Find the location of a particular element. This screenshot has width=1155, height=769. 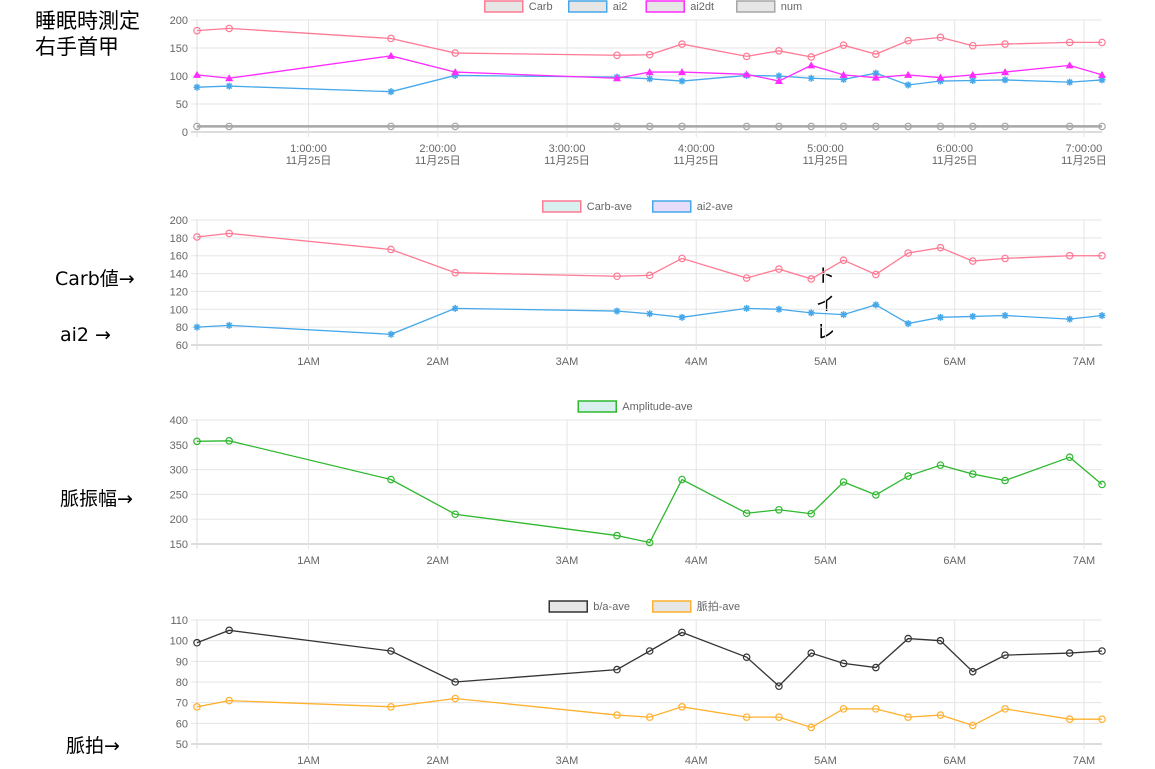

x-tick-label: 7AM is located at coordinates (1084, 362).